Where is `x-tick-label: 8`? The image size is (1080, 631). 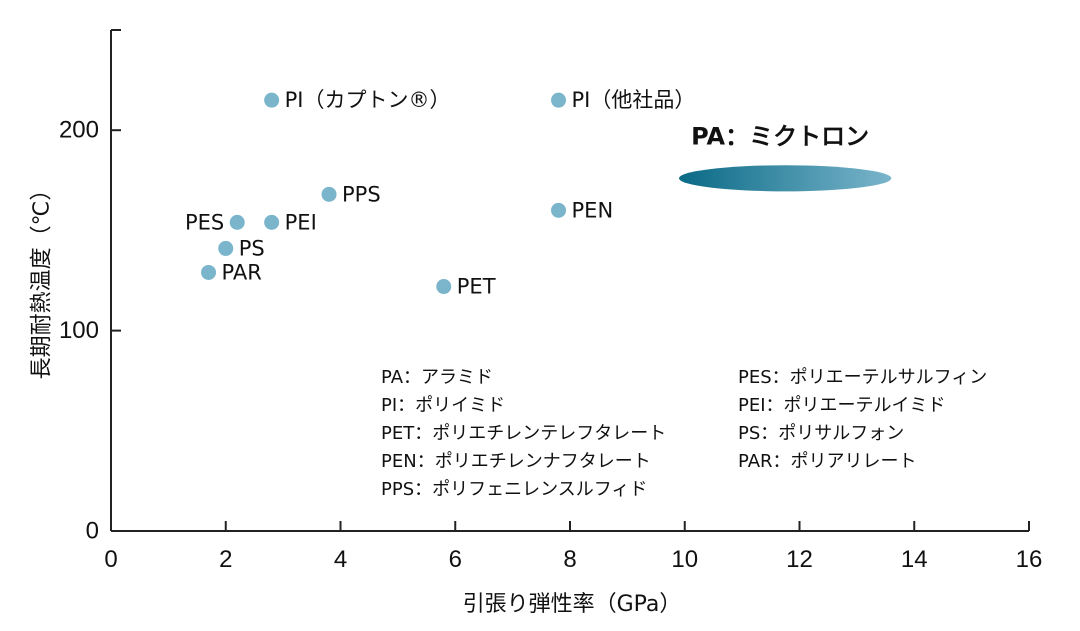 x-tick-label: 8 is located at coordinates (569, 559).